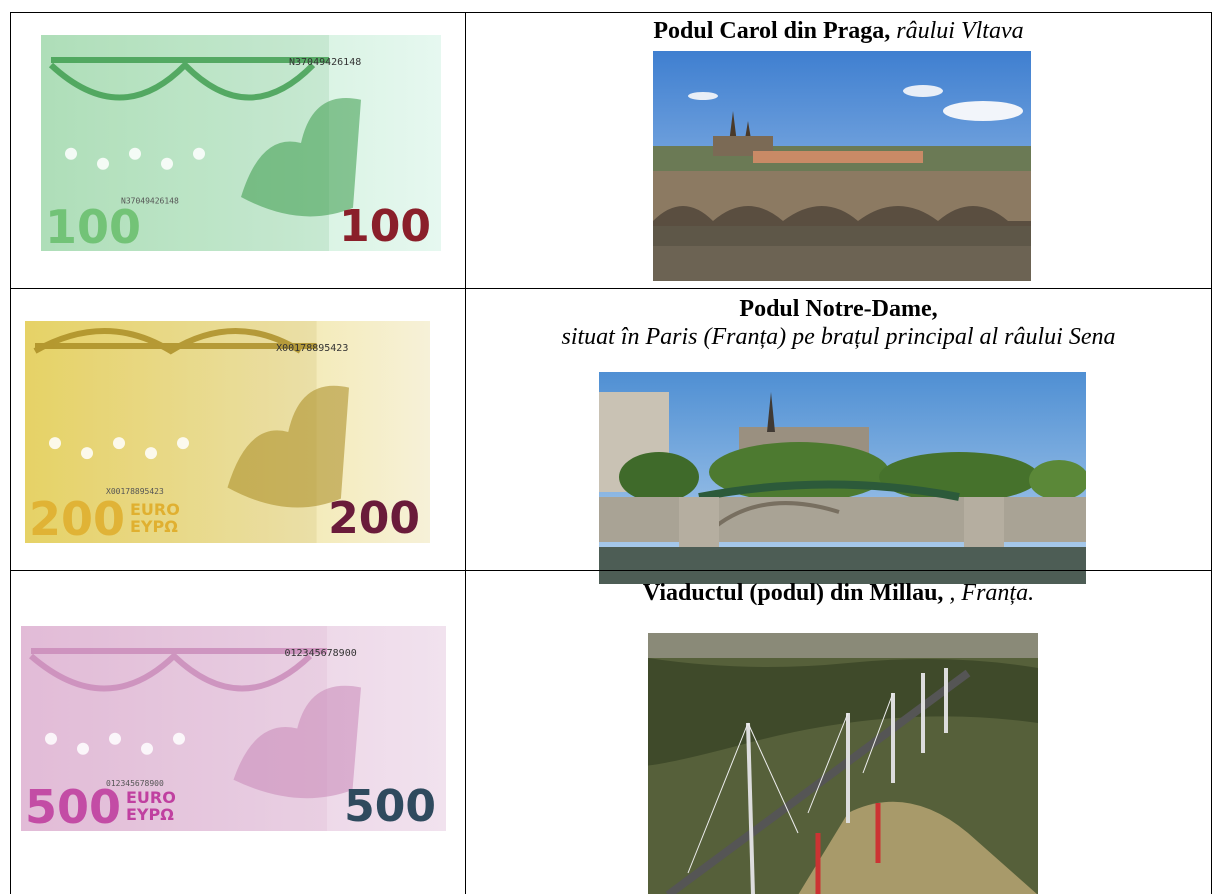  I want to click on table-cell: 012345678900 012345678900 500 500 EURO ΕΥΡΩ, so click(238, 732).